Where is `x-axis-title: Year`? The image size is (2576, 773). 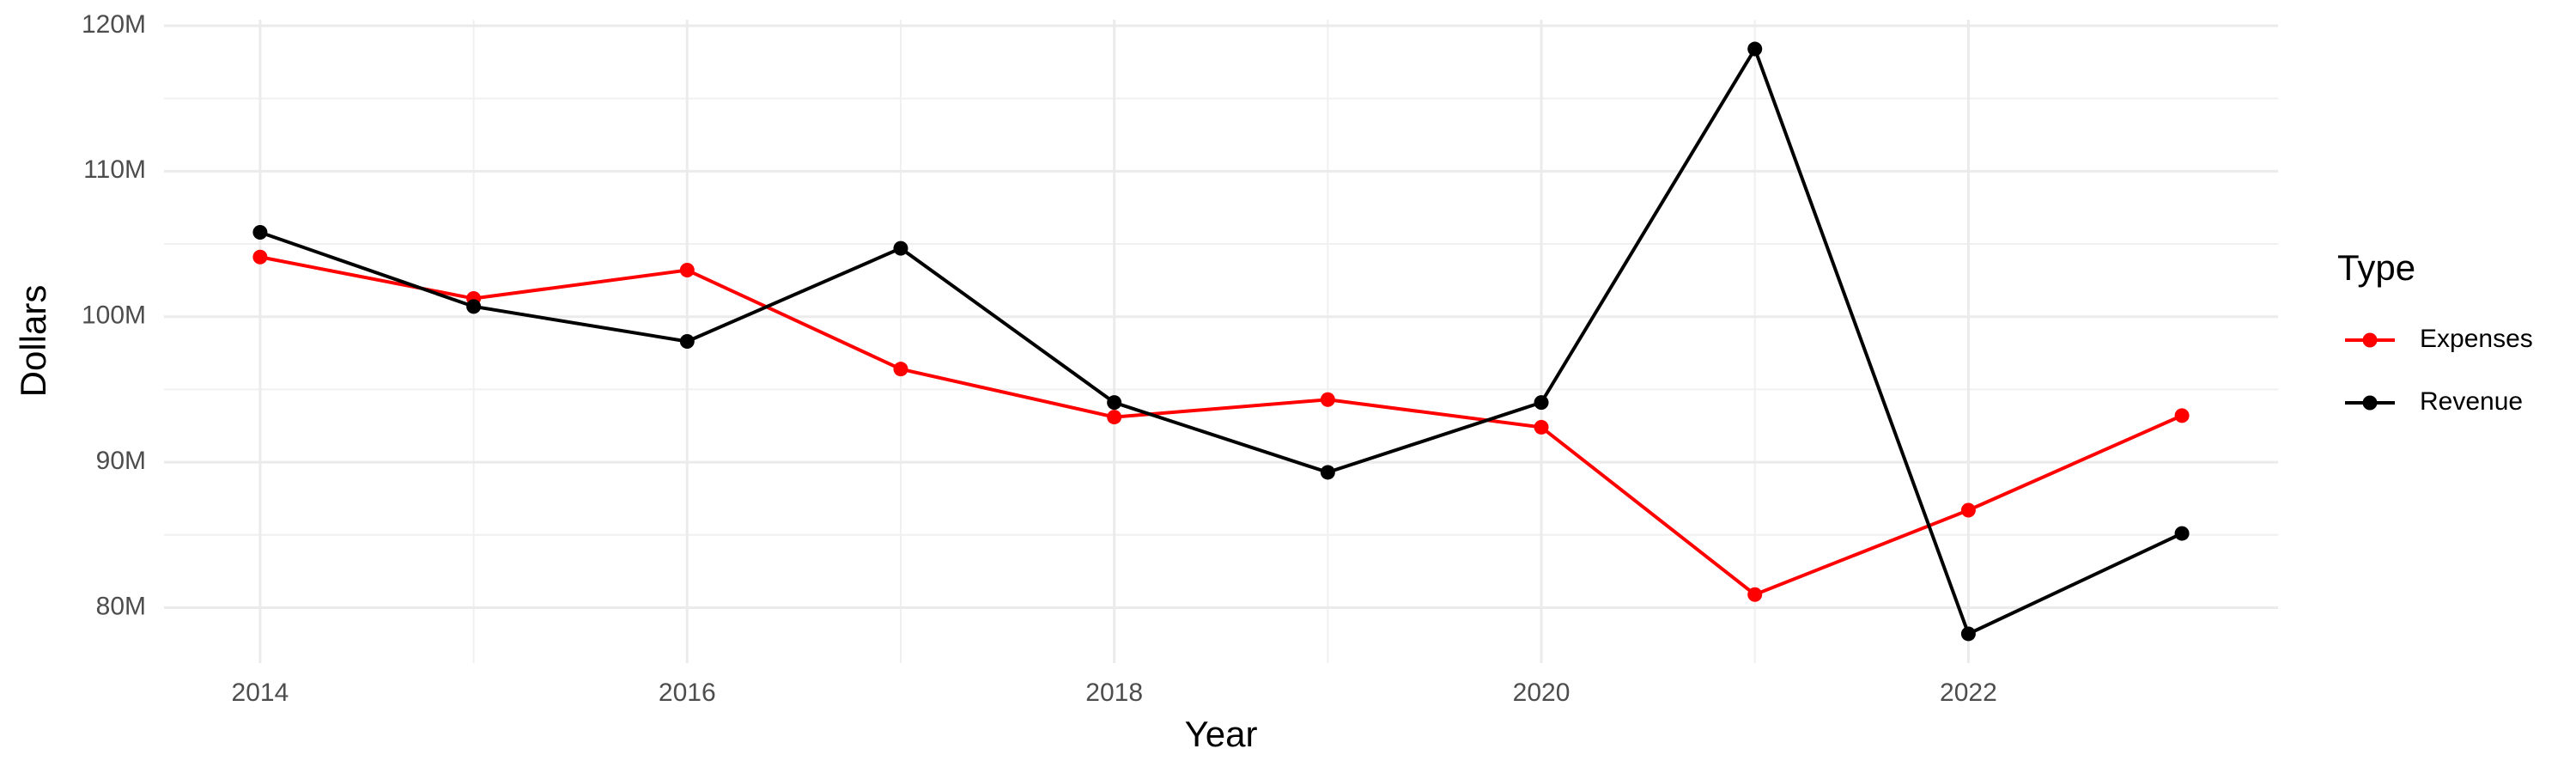 x-axis-title: Year is located at coordinates (1221, 734).